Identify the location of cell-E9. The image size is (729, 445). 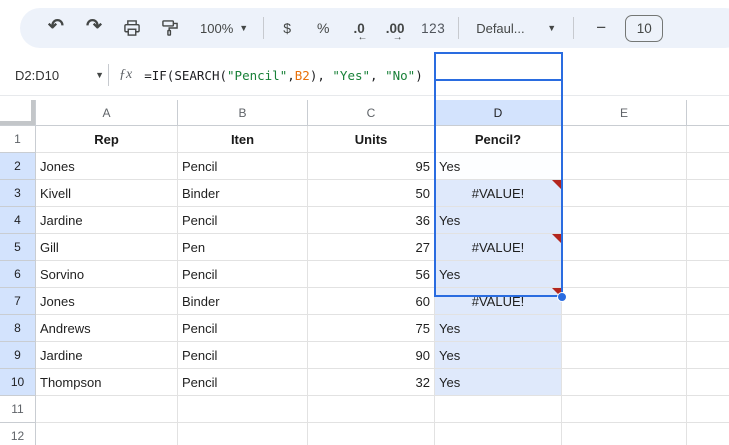
(624, 355).